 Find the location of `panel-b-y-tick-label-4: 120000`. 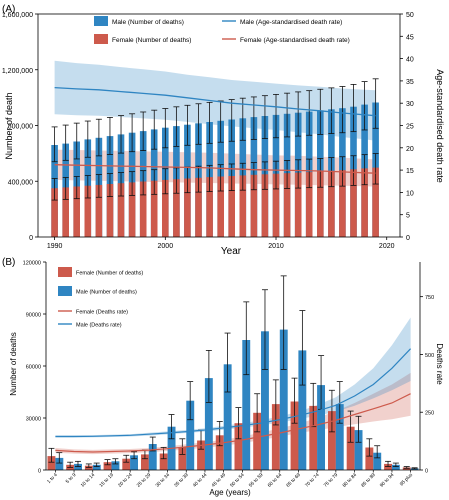

panel-b-y-tick-label-4: 120000 is located at coordinates (32, 264).